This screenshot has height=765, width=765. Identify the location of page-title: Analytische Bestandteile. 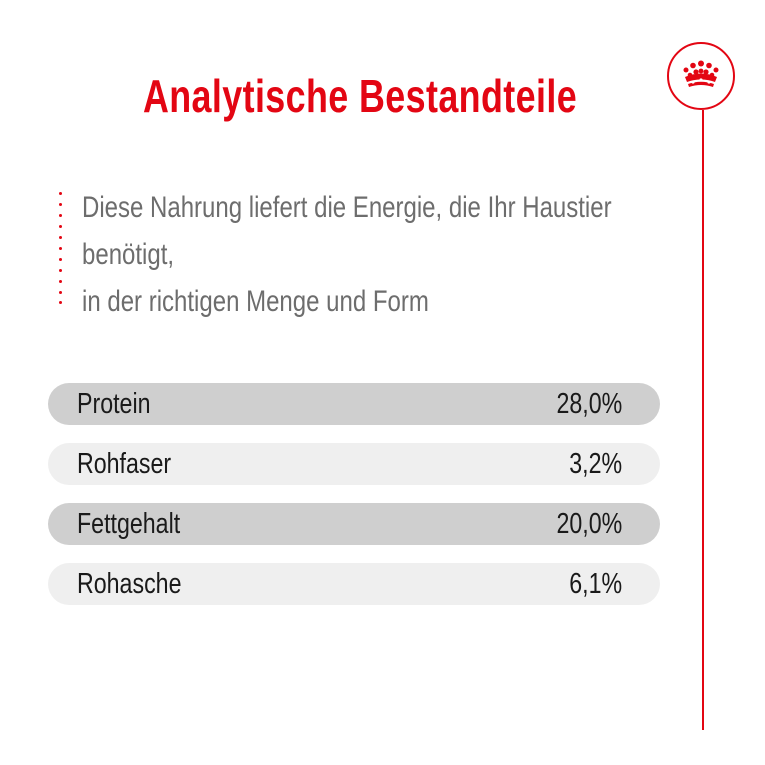
(360, 96).